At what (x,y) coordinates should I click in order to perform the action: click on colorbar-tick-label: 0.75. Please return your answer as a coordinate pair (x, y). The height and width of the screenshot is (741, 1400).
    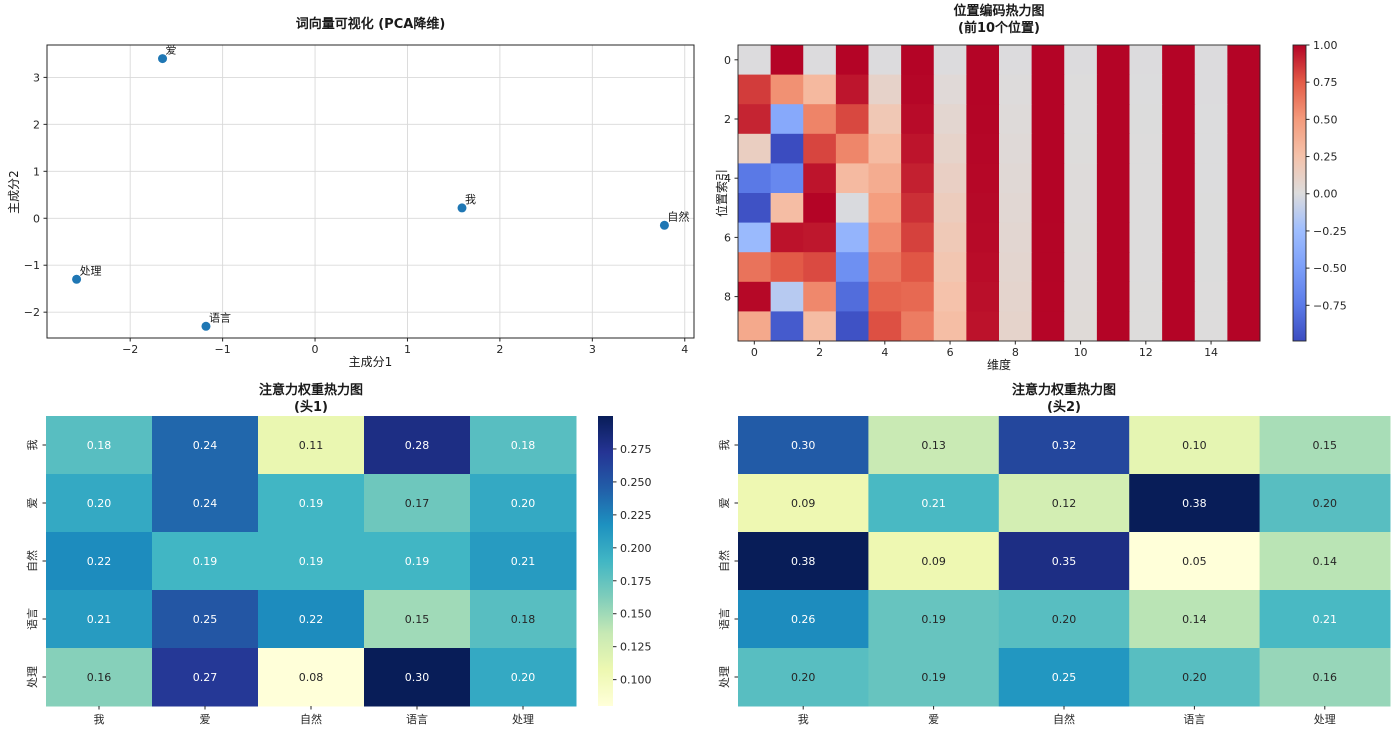
    Looking at the image, I should click on (1325, 82).